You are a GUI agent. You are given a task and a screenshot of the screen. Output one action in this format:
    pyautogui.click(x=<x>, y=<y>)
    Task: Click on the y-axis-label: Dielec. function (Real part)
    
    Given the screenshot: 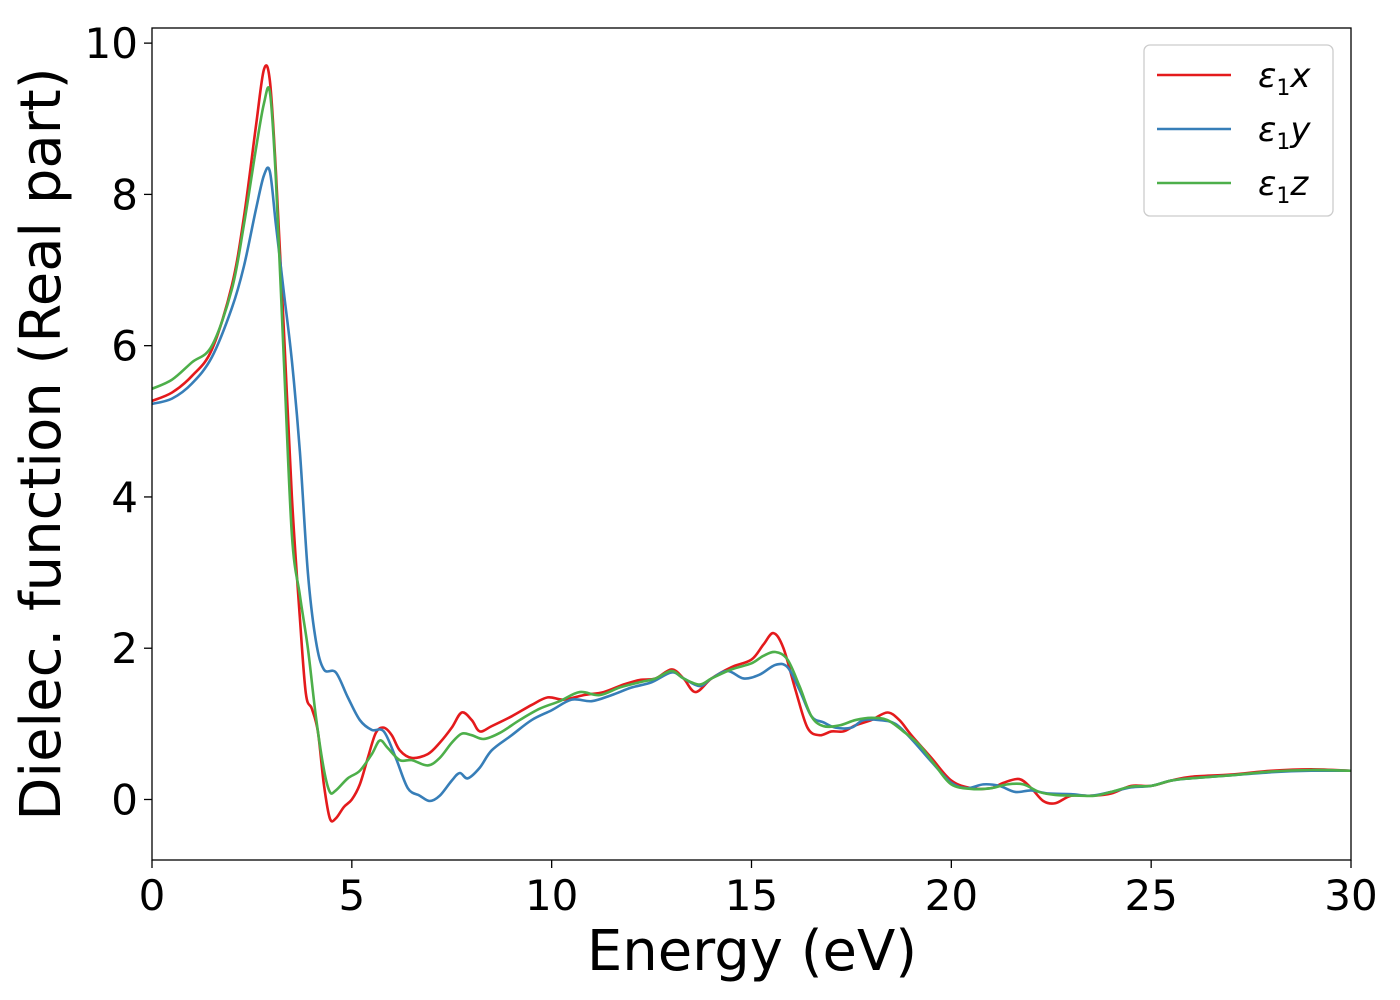 What is the action you would take?
    pyautogui.click(x=41, y=443)
    